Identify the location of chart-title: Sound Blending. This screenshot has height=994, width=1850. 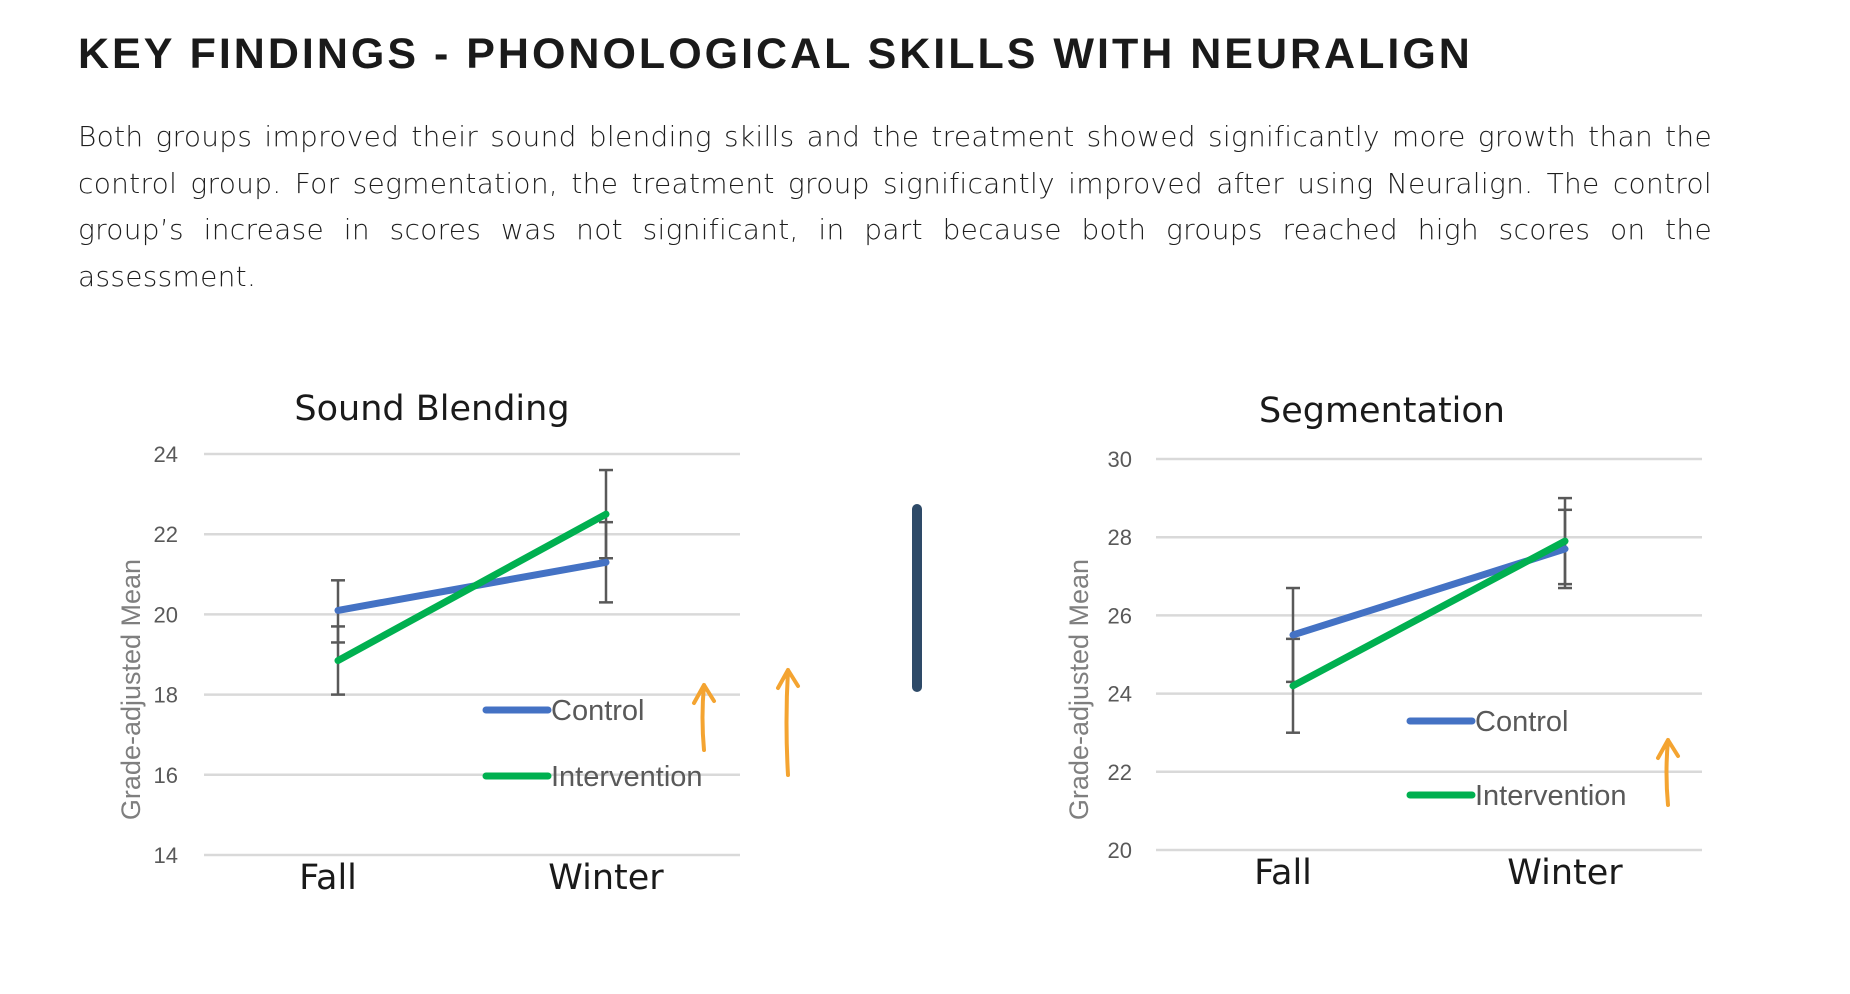
(431, 409).